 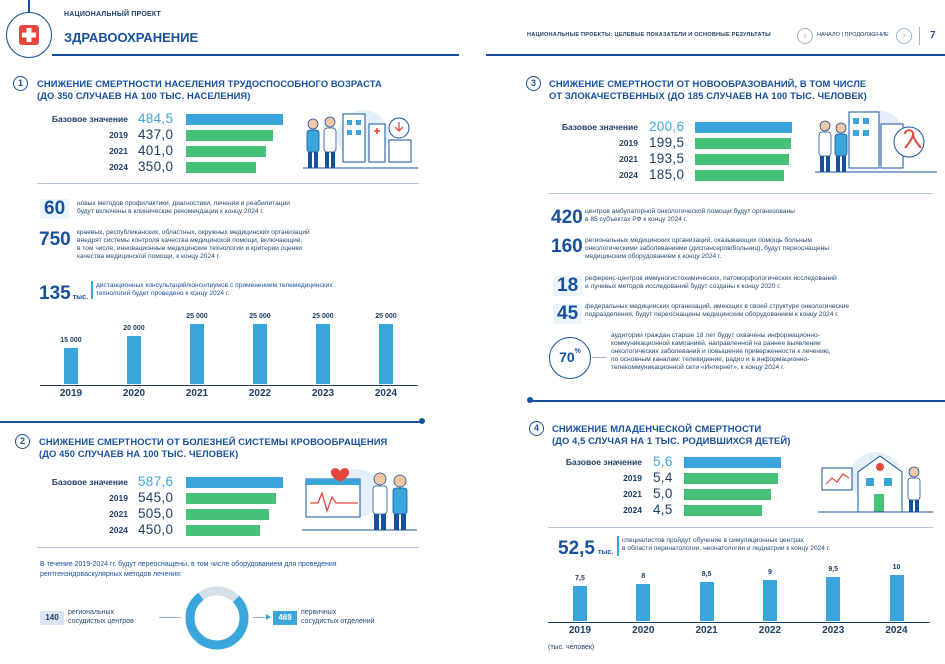 I want to click on section-1-number: 1, so click(x=20, y=83).